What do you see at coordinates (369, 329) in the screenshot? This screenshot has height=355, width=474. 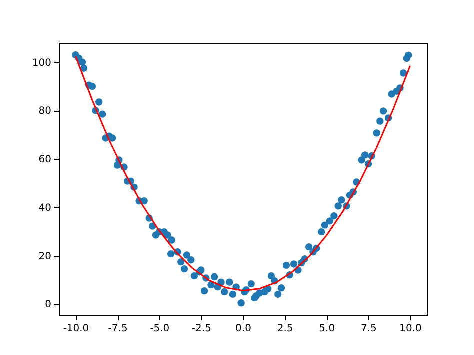 I see `x-tick-label: 7.5` at bounding box center [369, 329].